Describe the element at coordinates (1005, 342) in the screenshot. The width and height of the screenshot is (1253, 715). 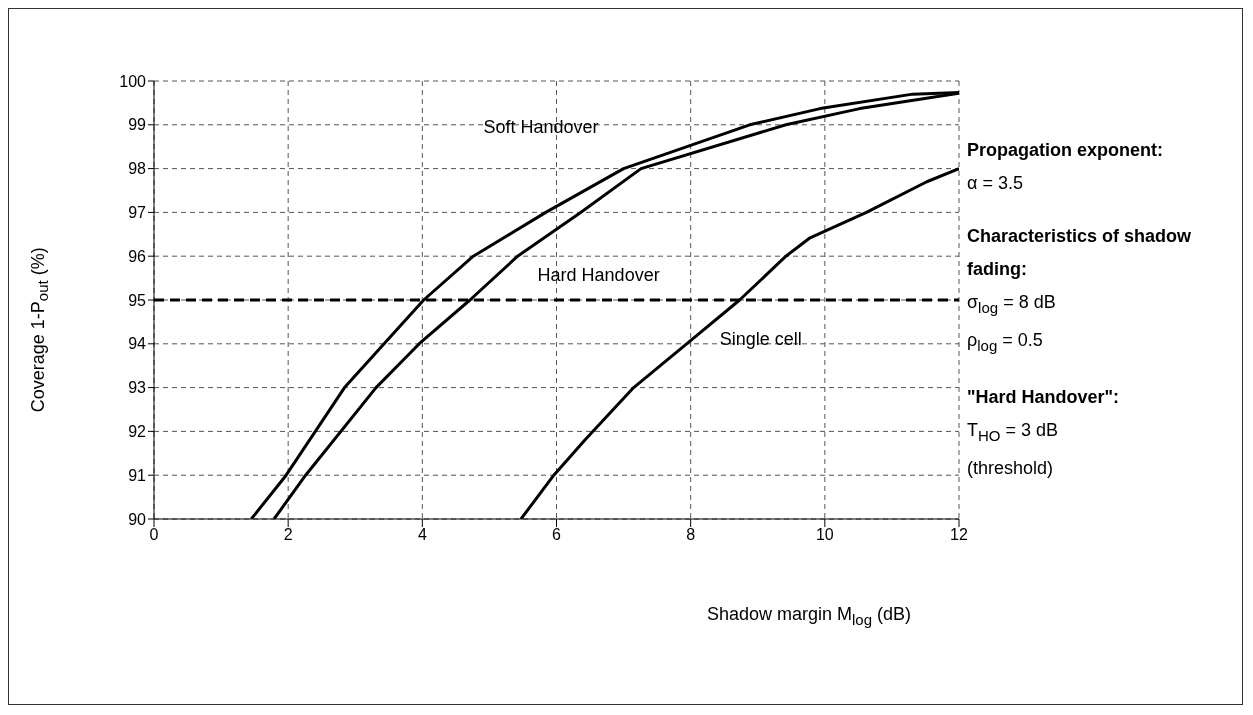
I see `text: ρ$_{log}$ = 0.5` at that location.